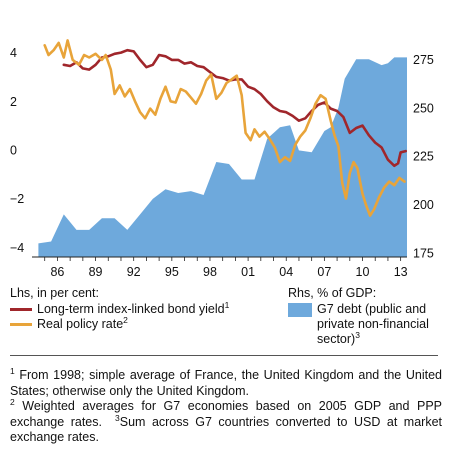 This screenshot has width=451, height=470. I want to click on right-tick-label: 175, so click(423, 254).